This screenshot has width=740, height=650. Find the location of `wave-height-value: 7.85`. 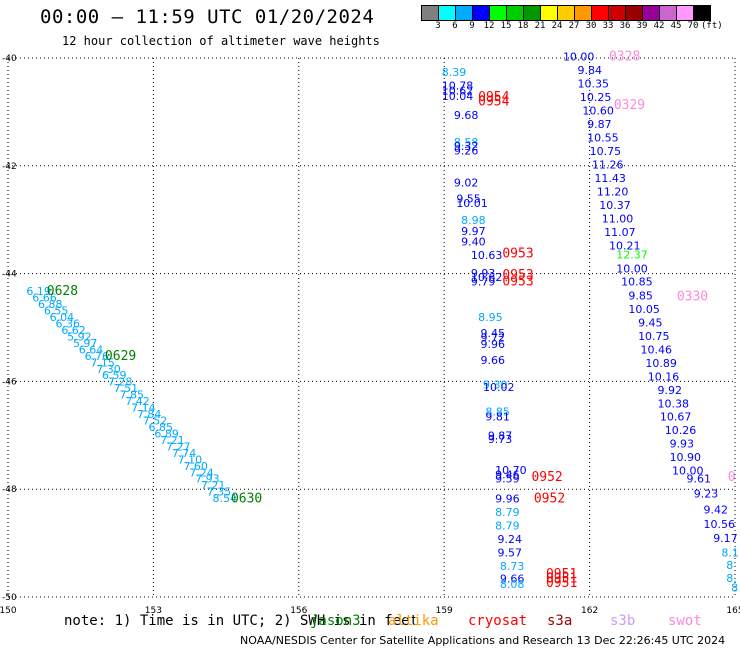

wave-height-value: 7.85 is located at coordinates (131, 395).